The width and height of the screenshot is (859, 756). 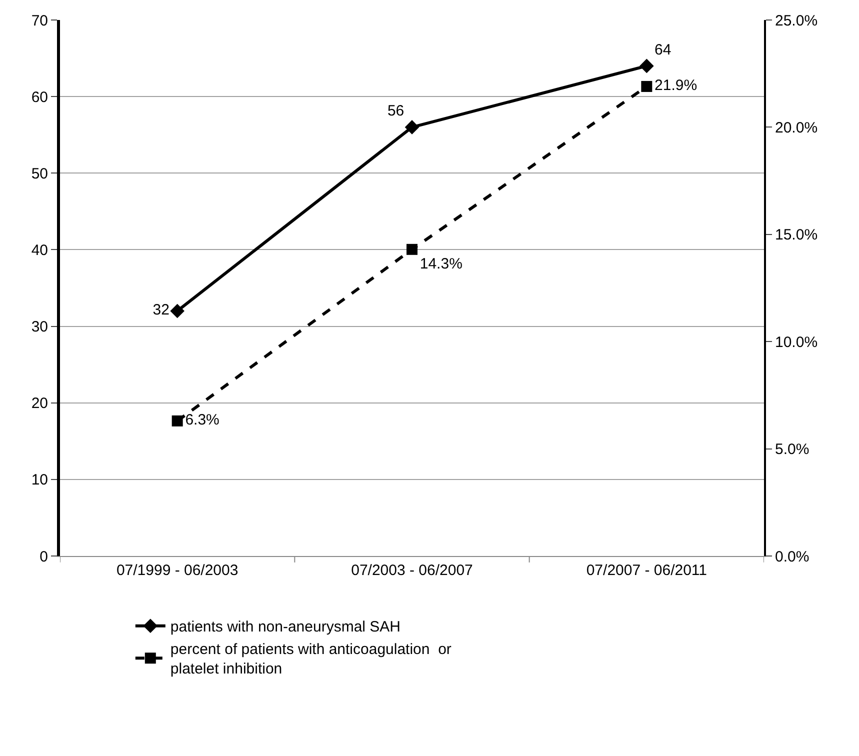 I want to click on y-tick-label: 60, so click(x=39, y=97).